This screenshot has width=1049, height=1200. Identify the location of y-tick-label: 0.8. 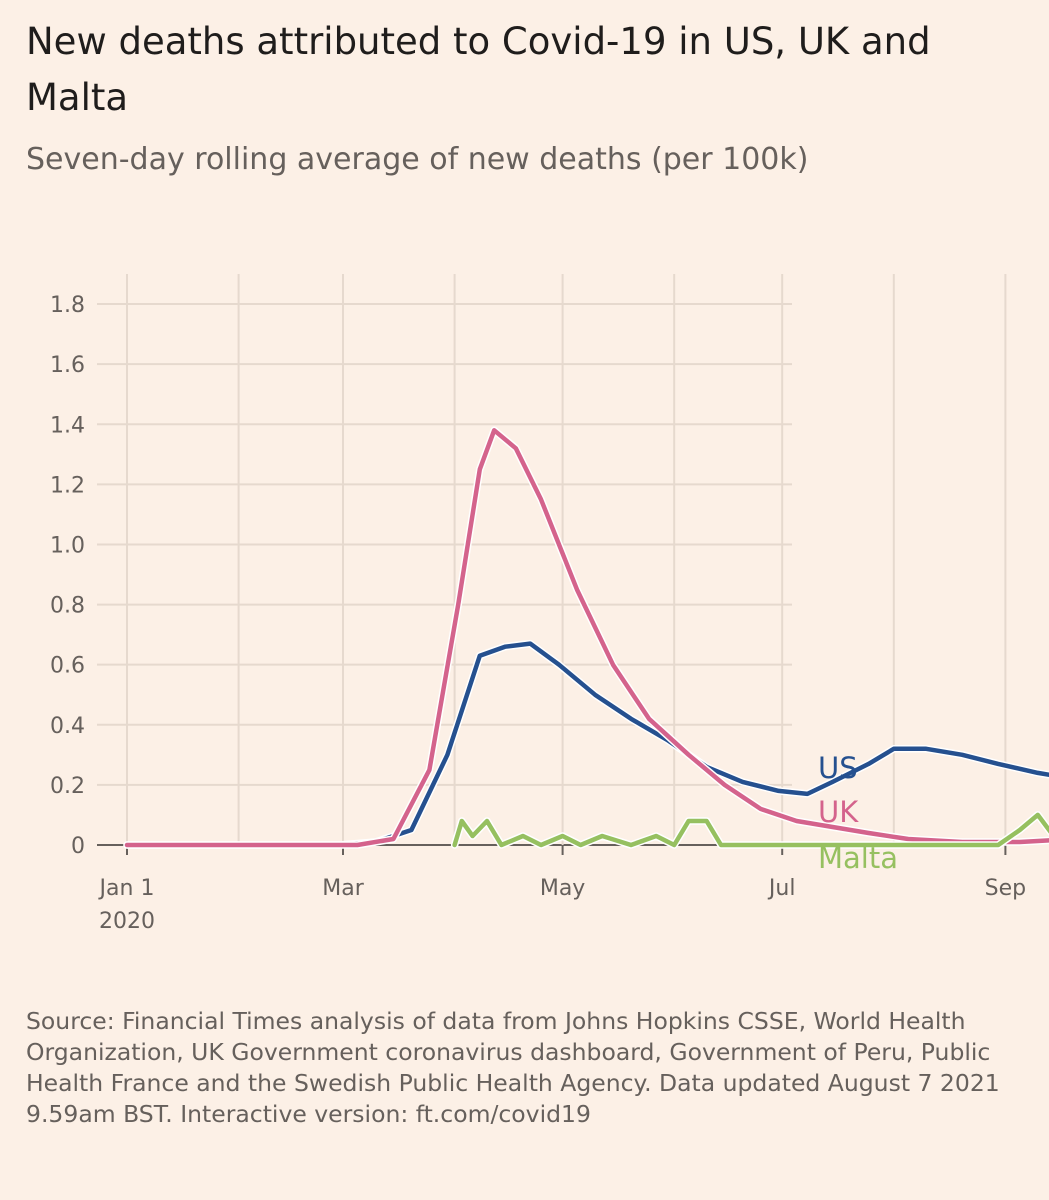
(67, 606).